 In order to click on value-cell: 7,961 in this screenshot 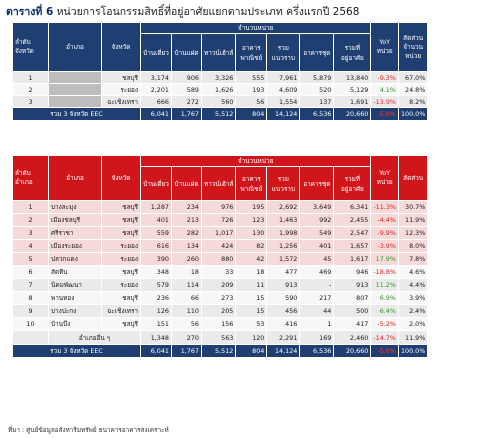, I will do `click(283, 77)`.